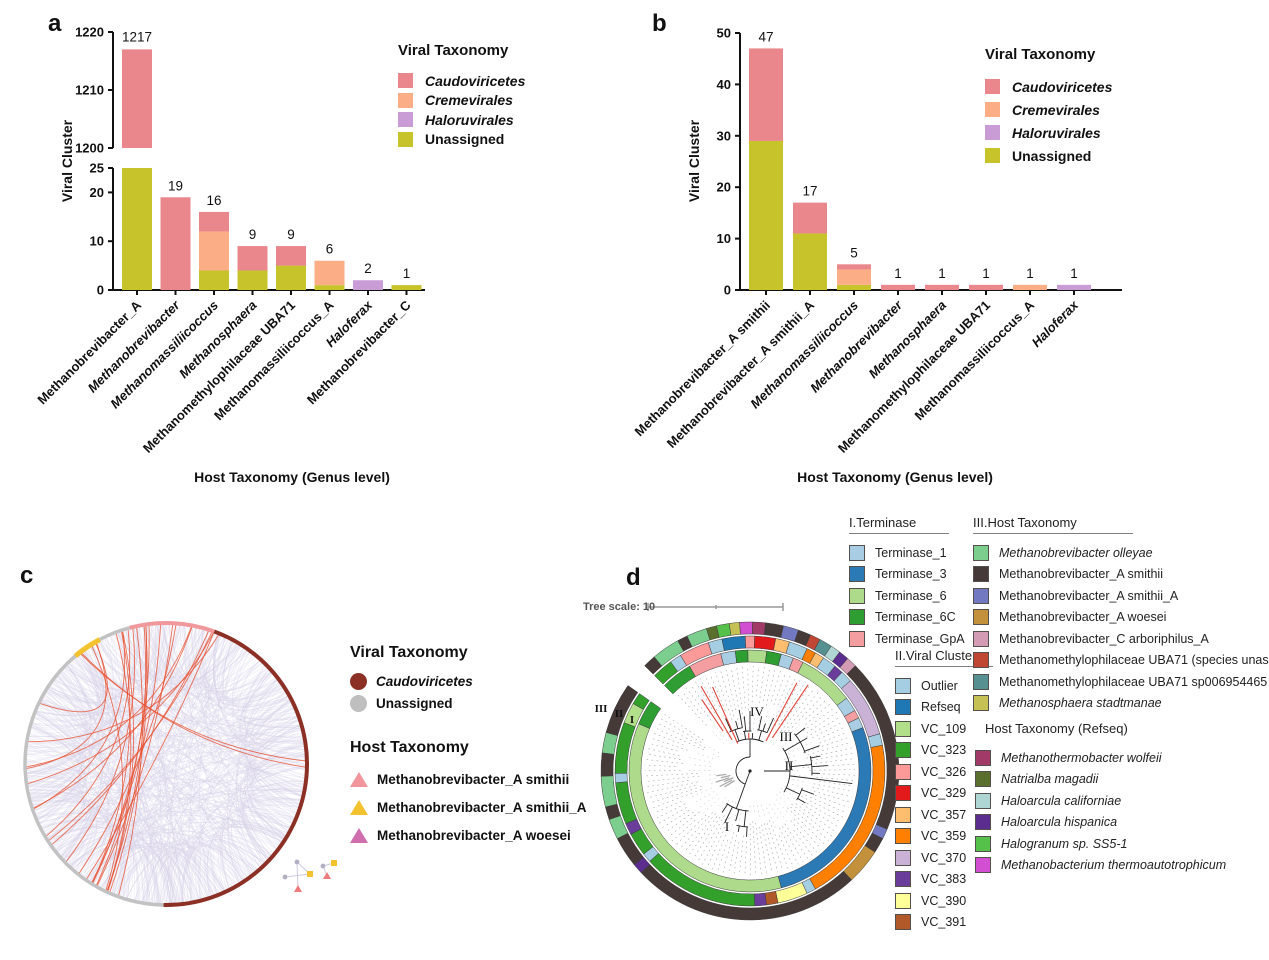 Image resolution: width=1269 pixels, height=960 pixels. What do you see at coordinates (1114, 865) in the screenshot?
I see `legend-label: Methanobacterium thermoautotrophicum` at bounding box center [1114, 865].